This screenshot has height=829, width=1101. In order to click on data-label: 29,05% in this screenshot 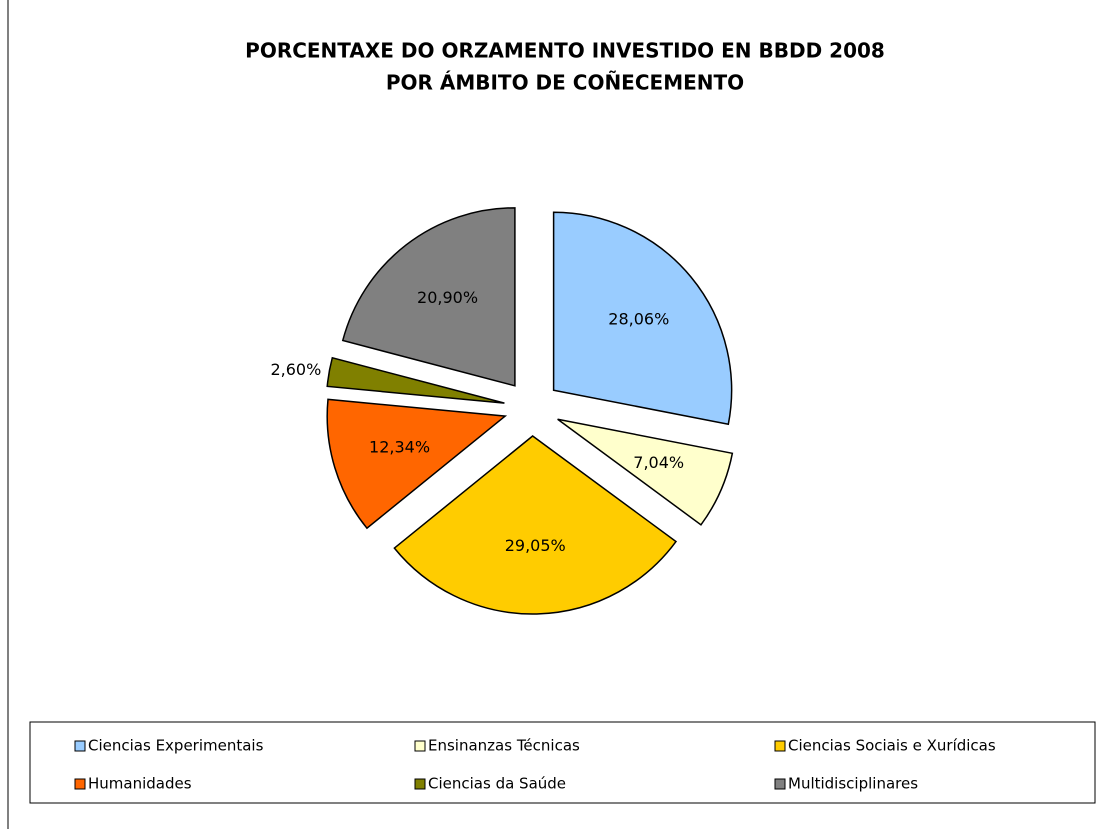, I will do `click(535, 545)`.